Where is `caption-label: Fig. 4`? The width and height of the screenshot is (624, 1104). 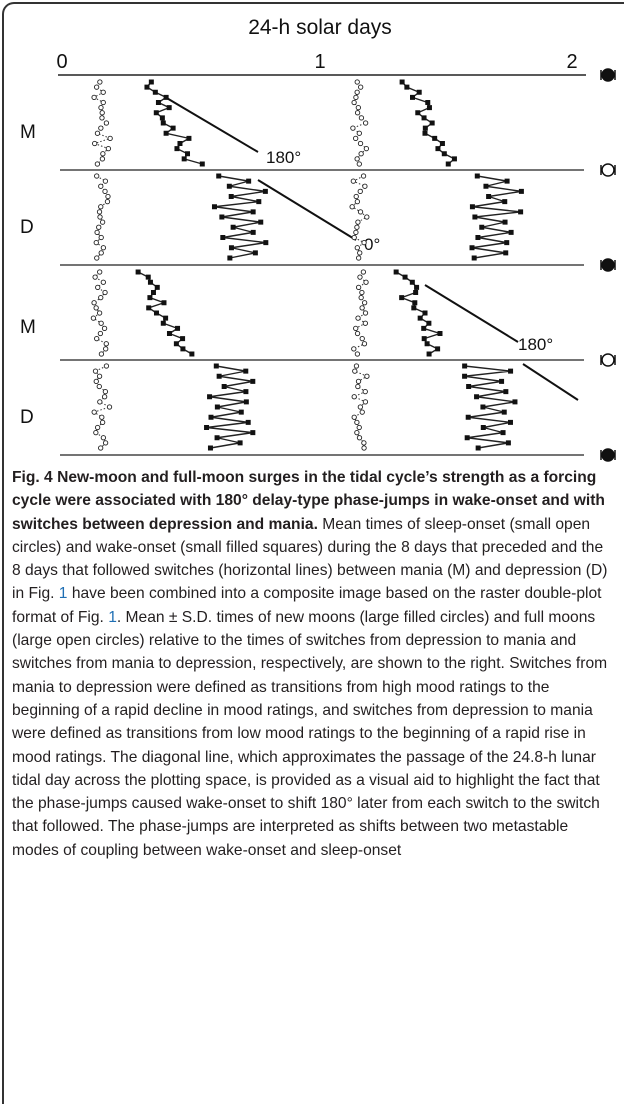 caption-label: Fig. 4 is located at coordinates (32, 477).